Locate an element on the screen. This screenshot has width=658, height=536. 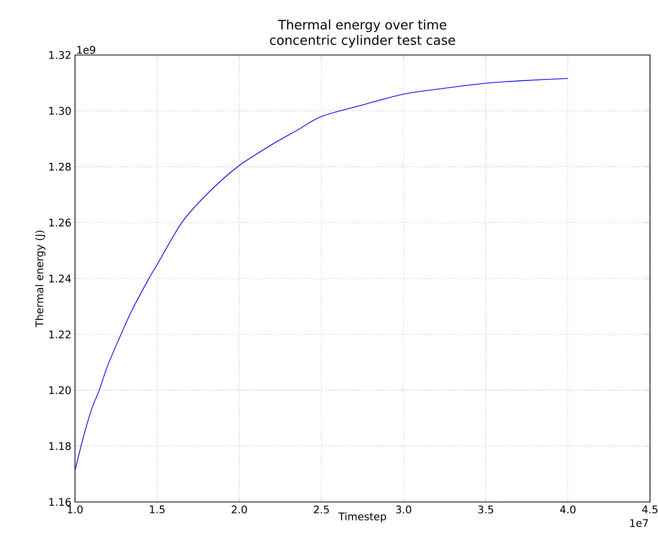
x-tick-label: 4.5 is located at coordinates (650, 510).